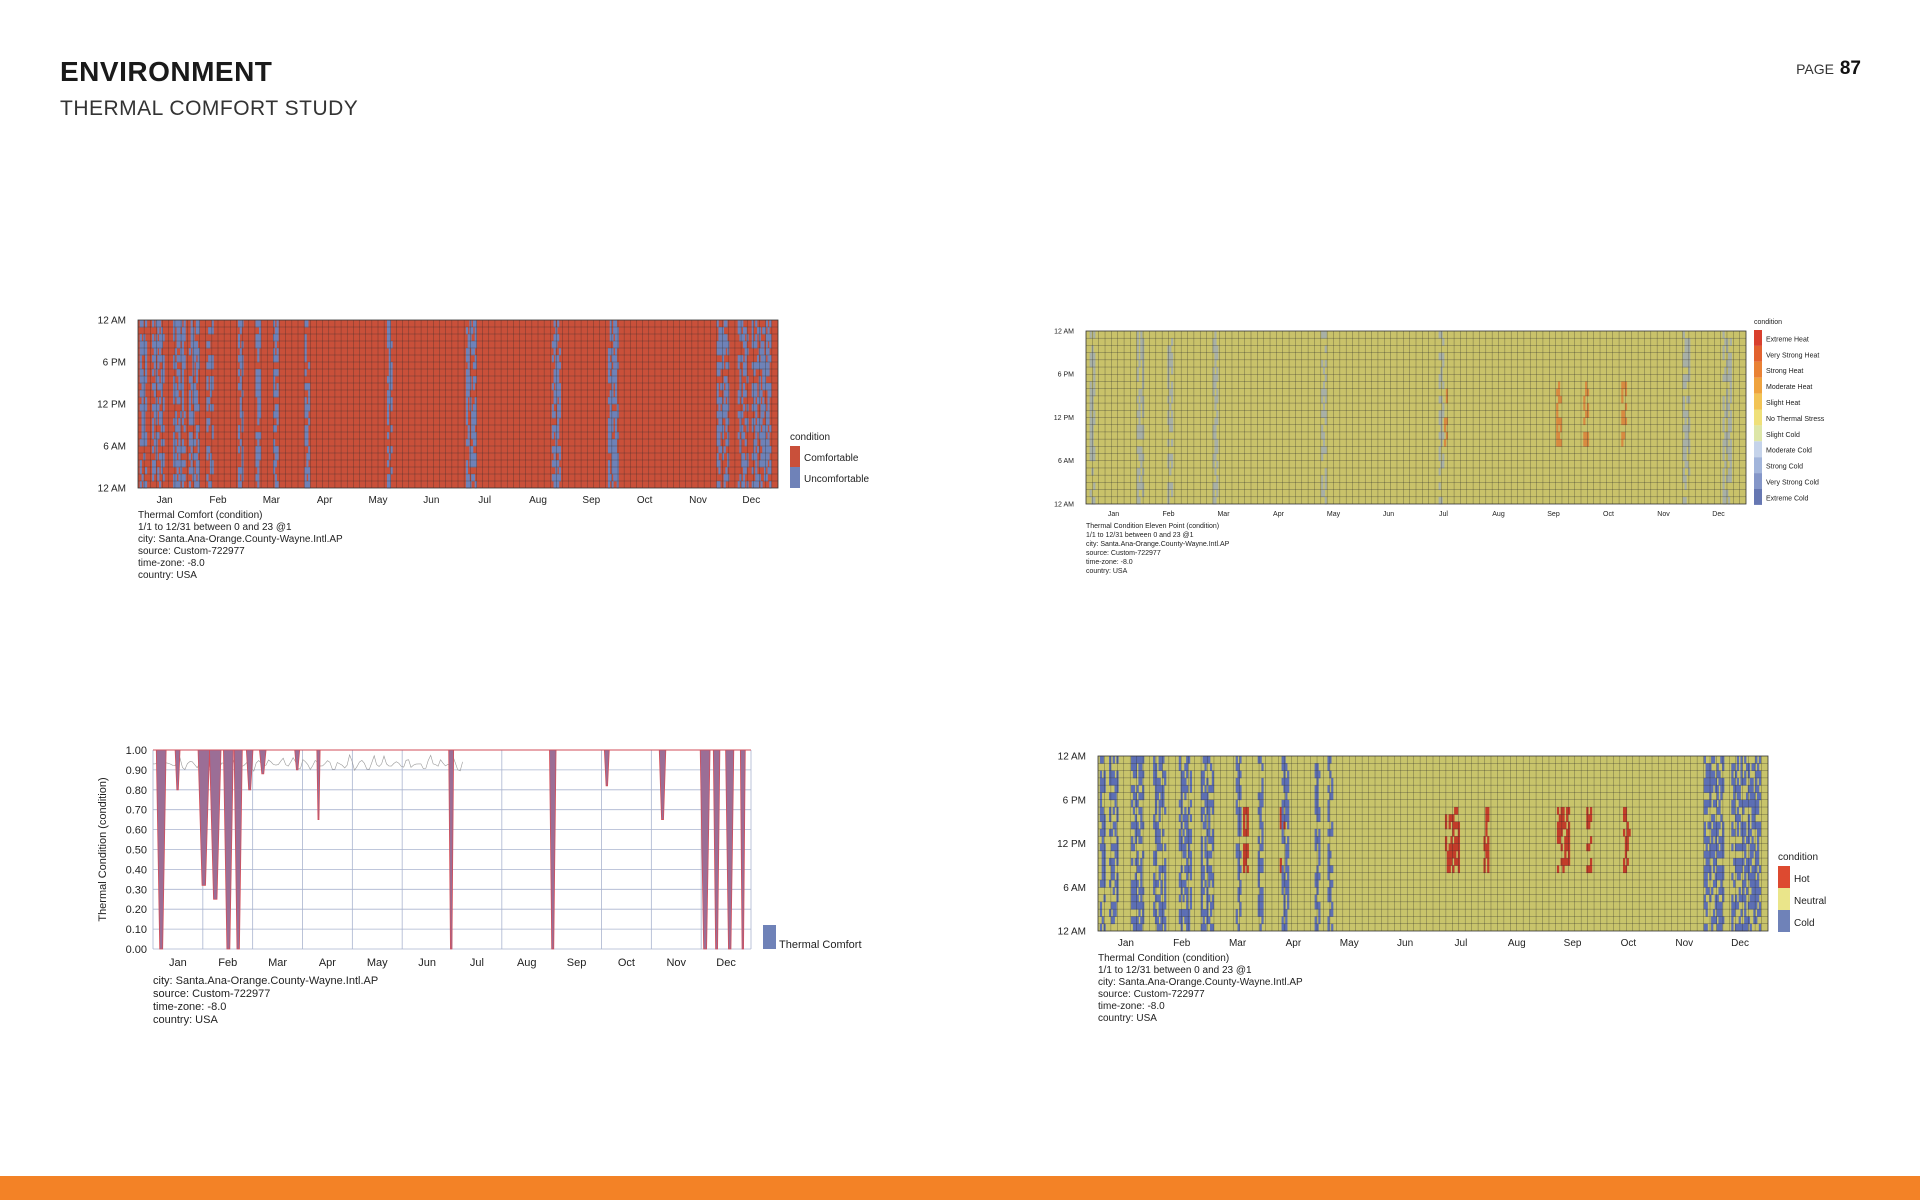  What do you see at coordinates (136, 791) in the screenshot?
I see `y-tick-label: 0.80` at bounding box center [136, 791].